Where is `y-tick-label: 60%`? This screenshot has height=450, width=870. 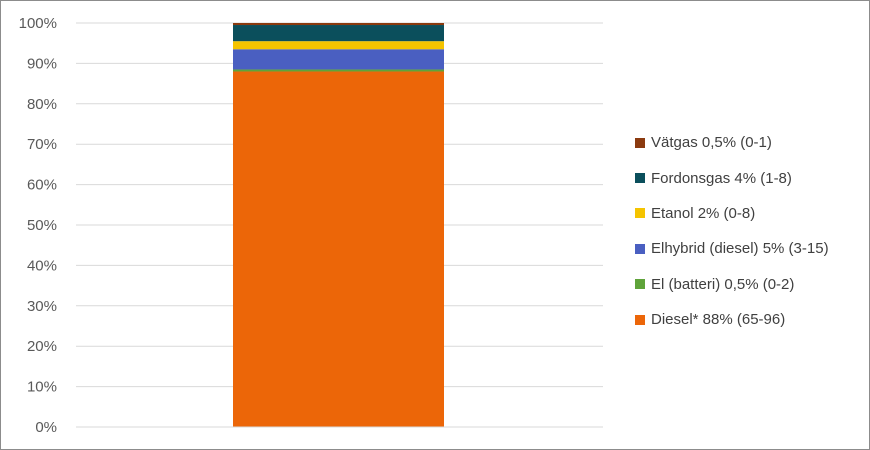 y-tick-label: 60% is located at coordinates (42, 185).